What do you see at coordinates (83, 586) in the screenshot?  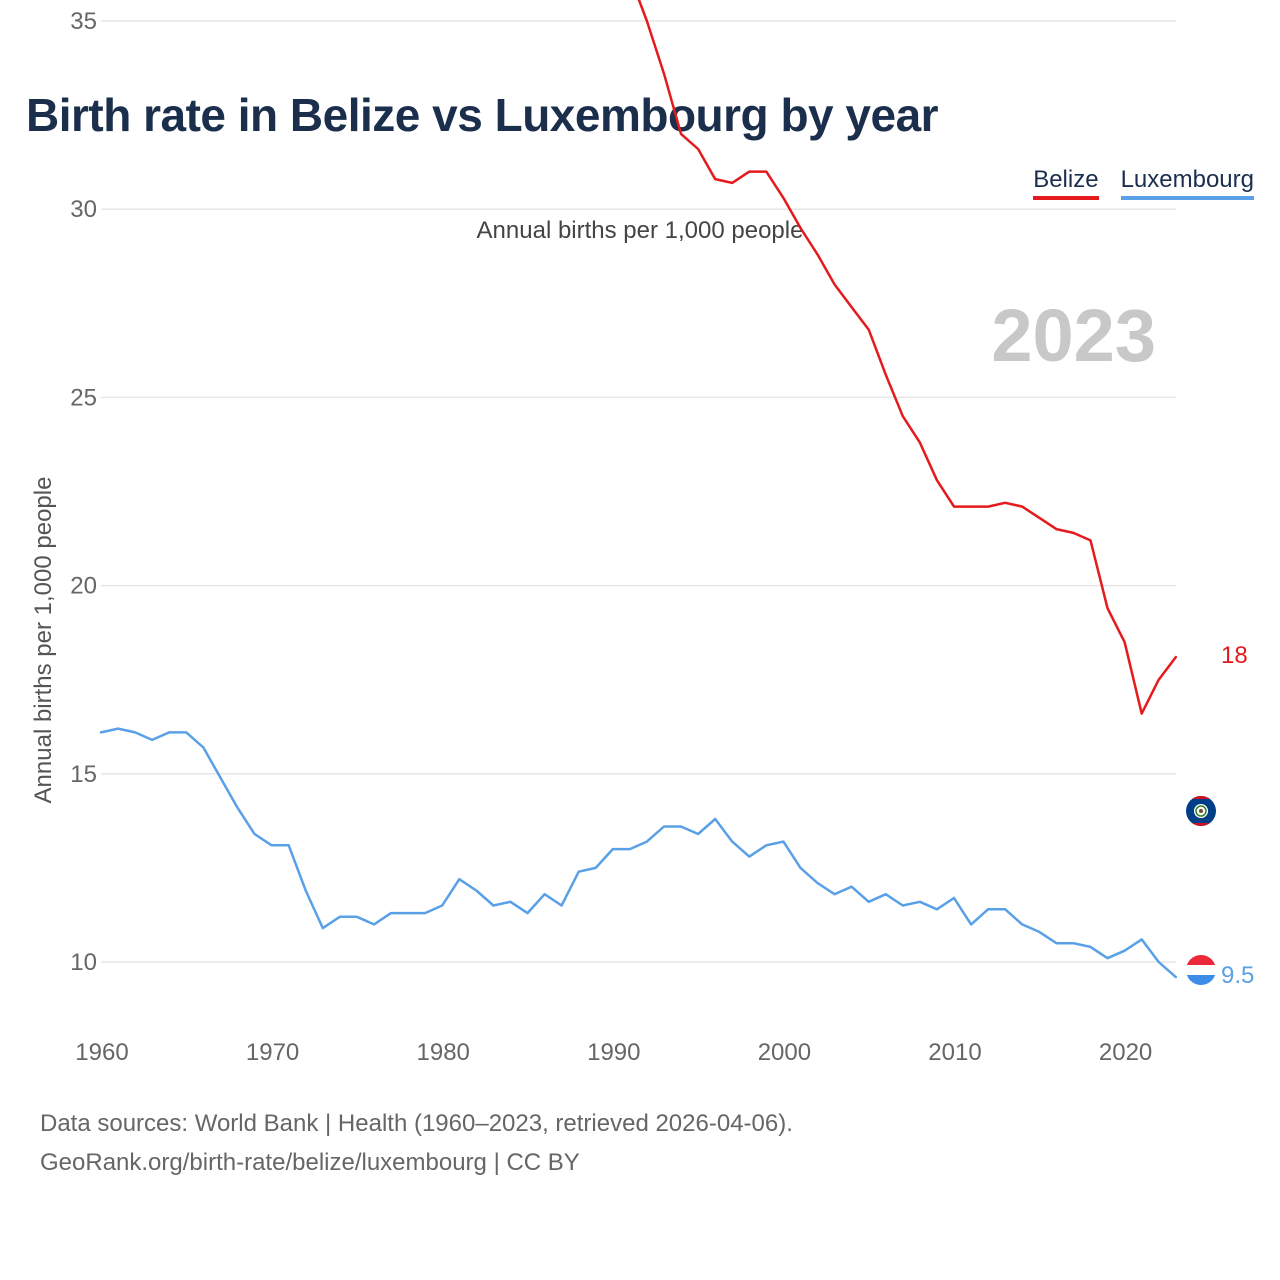 I see `y-tick-label: 20` at bounding box center [83, 586].